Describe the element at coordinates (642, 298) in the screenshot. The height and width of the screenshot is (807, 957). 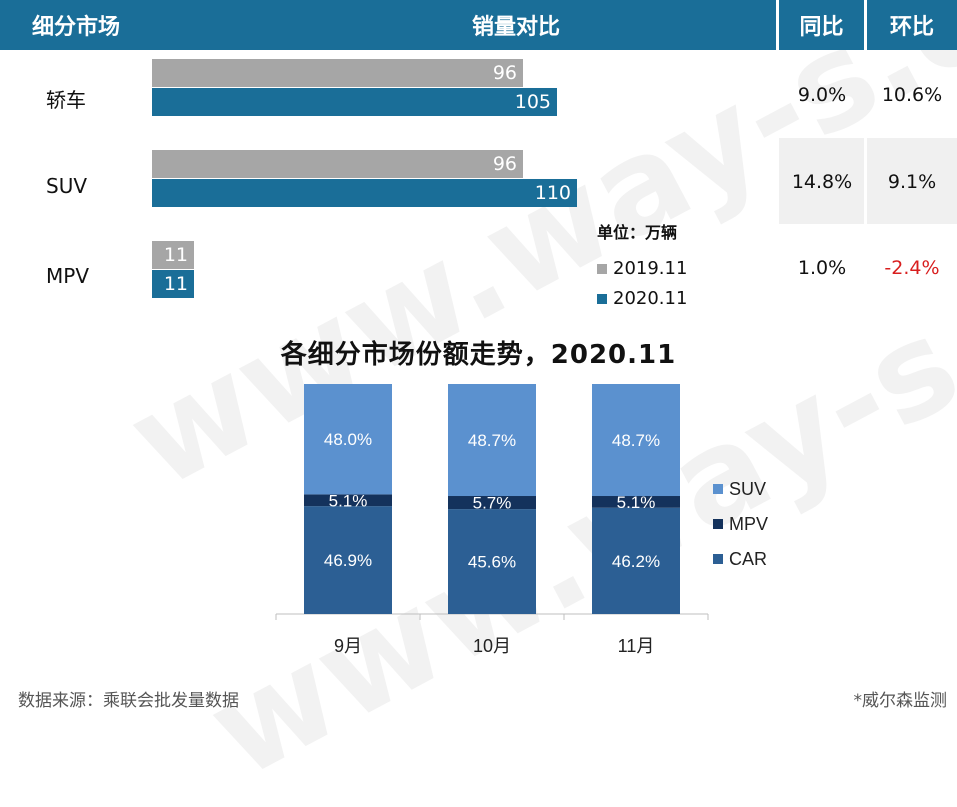
I see `legend-2020: 2020.11` at that location.